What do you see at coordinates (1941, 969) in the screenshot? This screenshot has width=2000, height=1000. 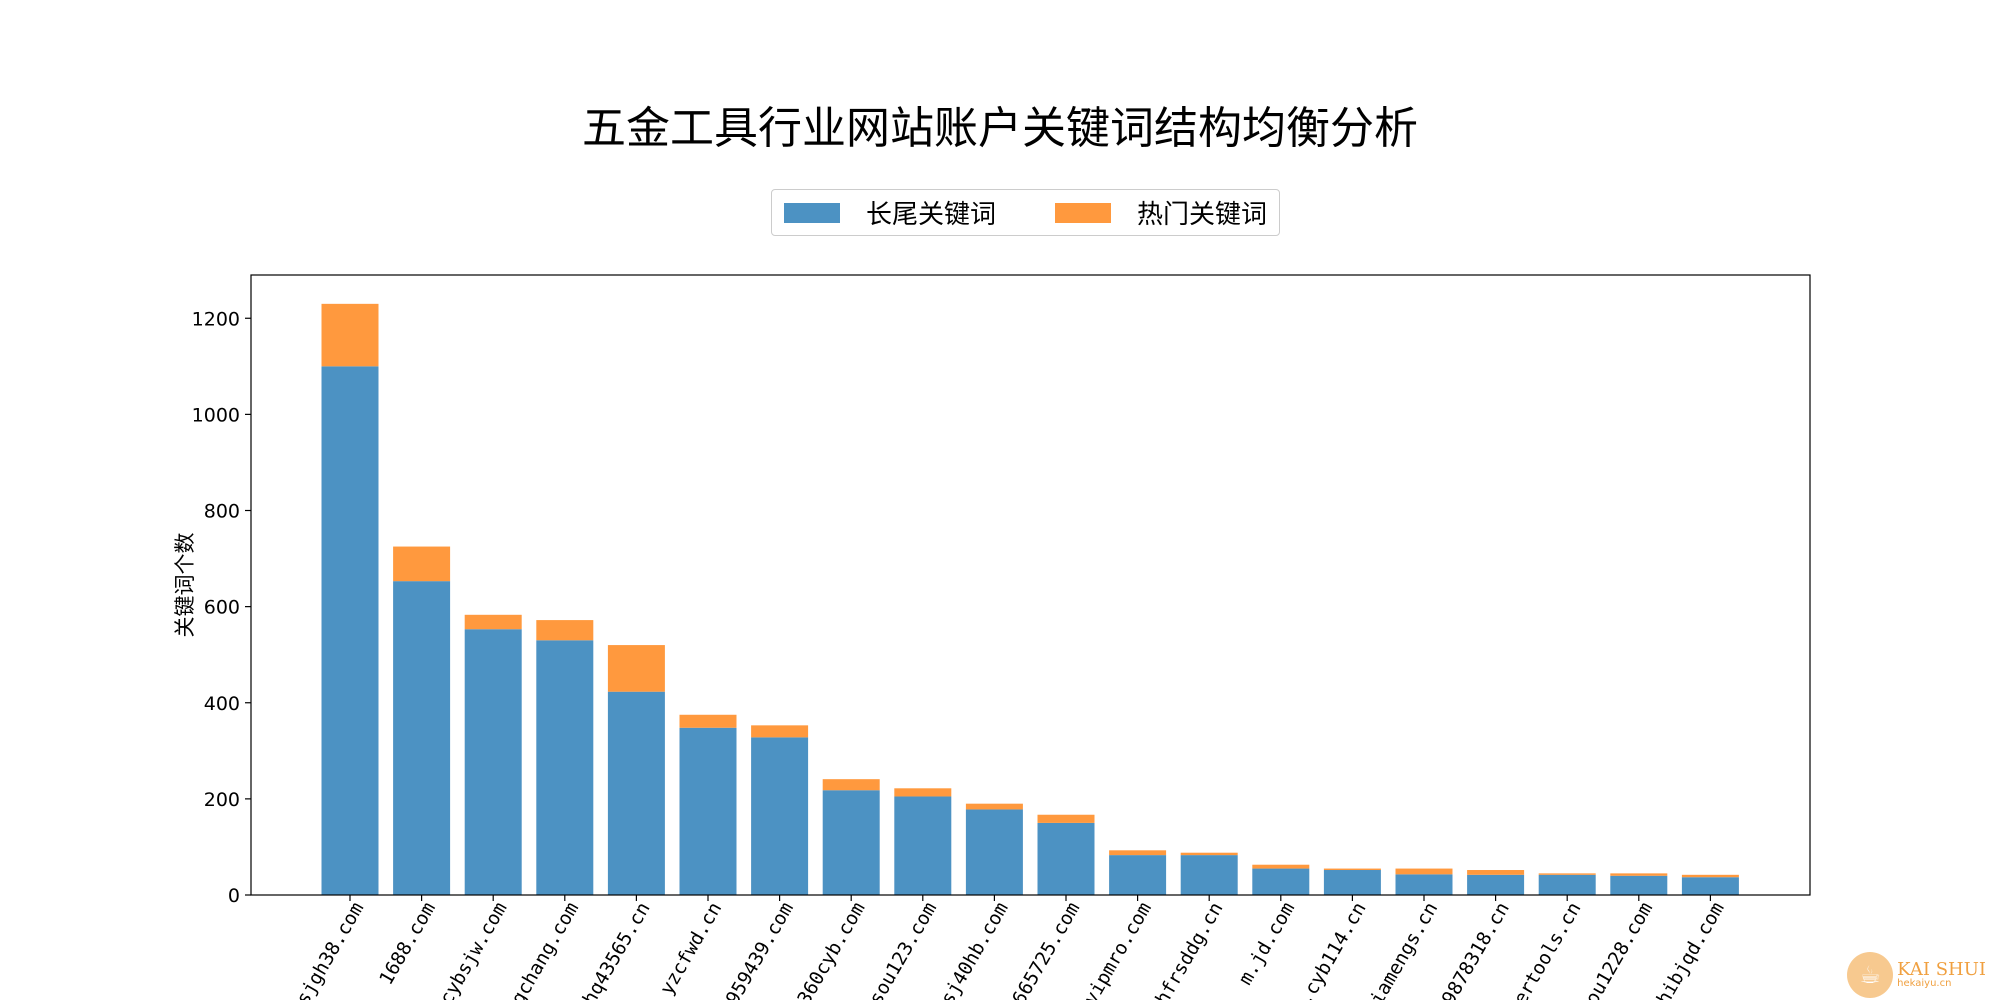 I see `watermark-brand: KAI SHUI` at bounding box center [1941, 969].